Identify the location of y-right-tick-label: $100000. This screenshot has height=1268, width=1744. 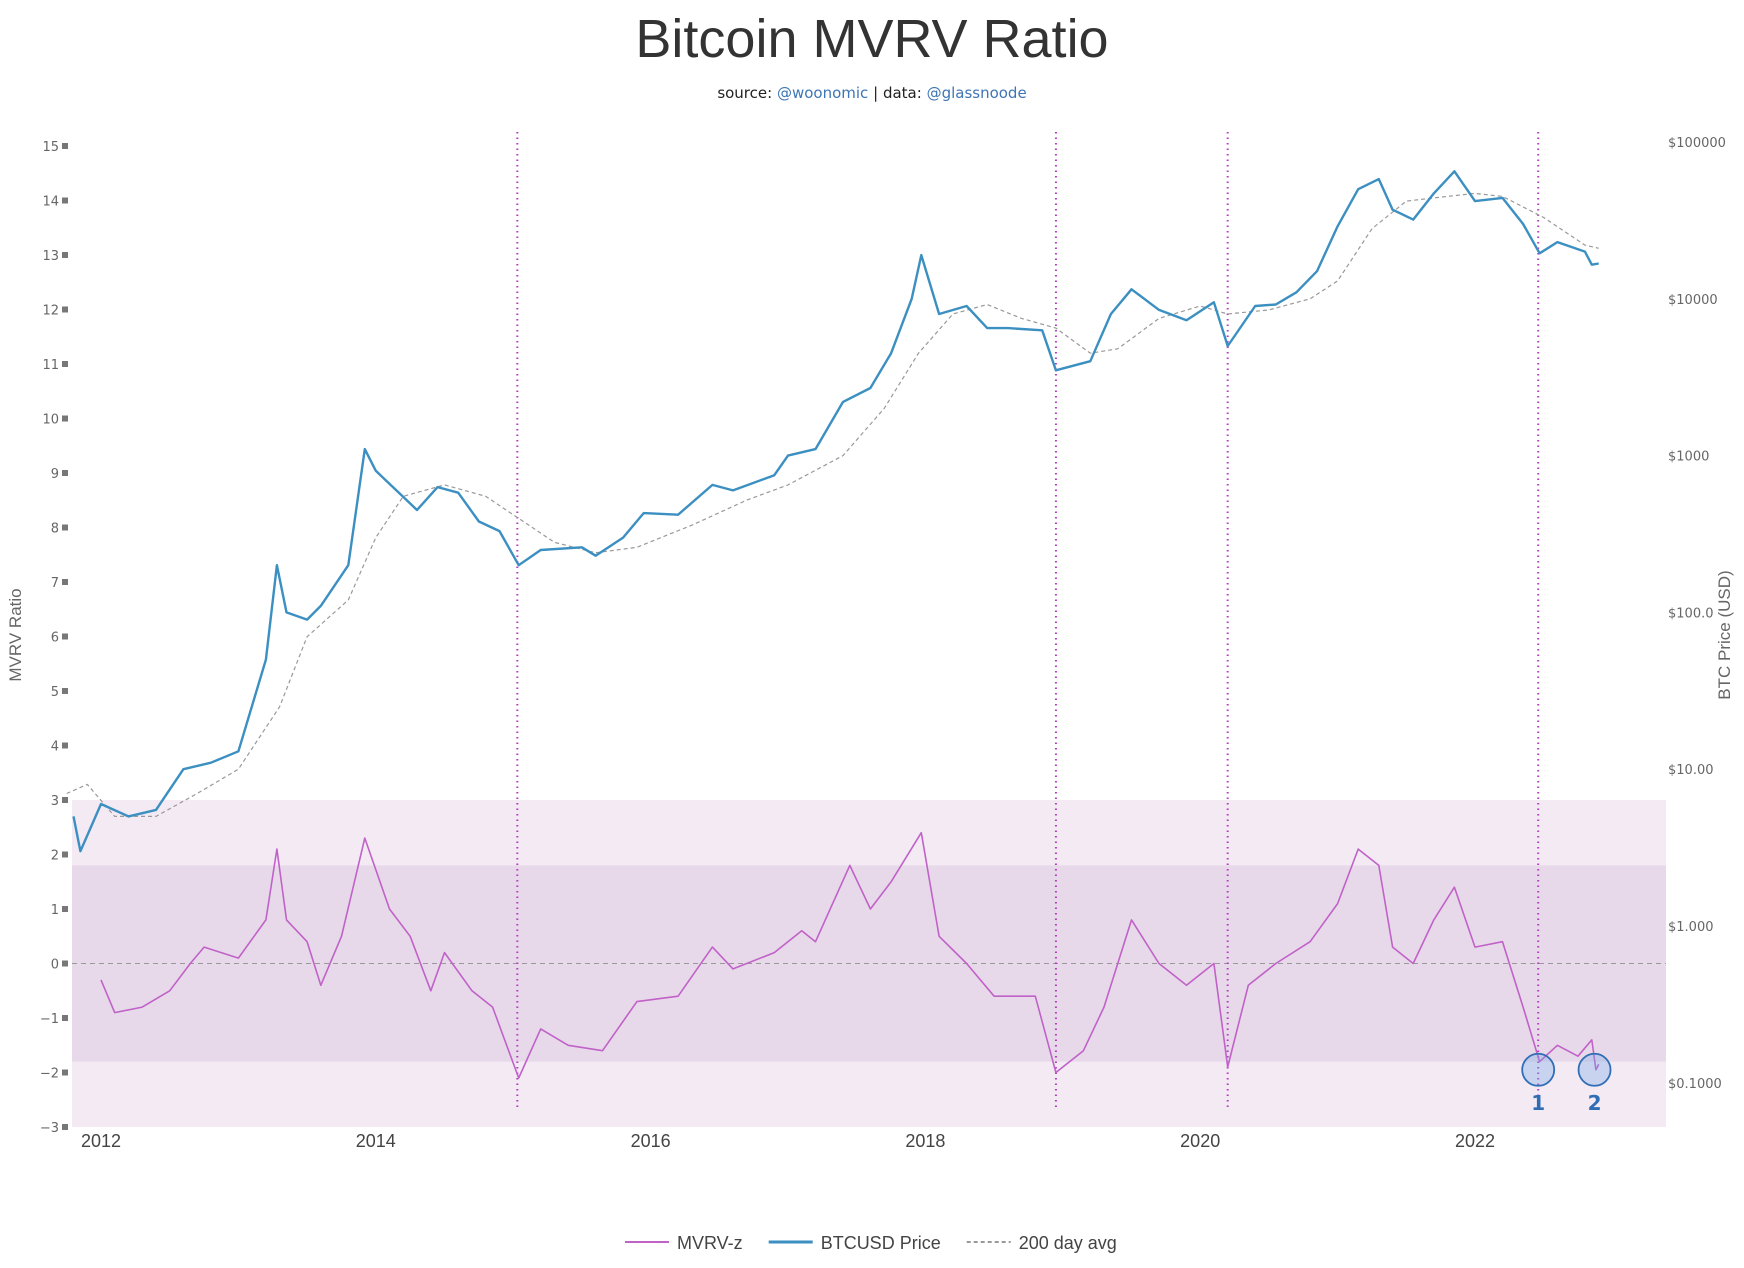
(1697, 143).